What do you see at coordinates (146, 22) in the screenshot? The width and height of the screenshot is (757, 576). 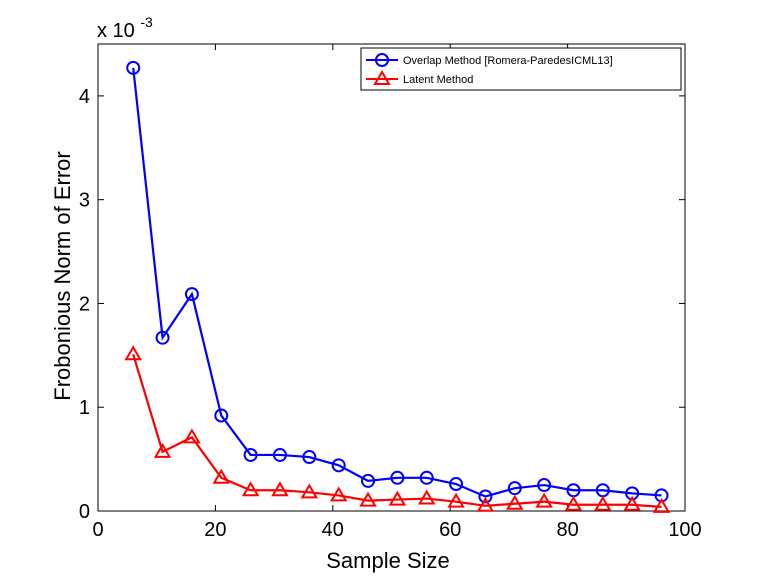 I see `y-scale-factor-exponent: -3` at bounding box center [146, 22].